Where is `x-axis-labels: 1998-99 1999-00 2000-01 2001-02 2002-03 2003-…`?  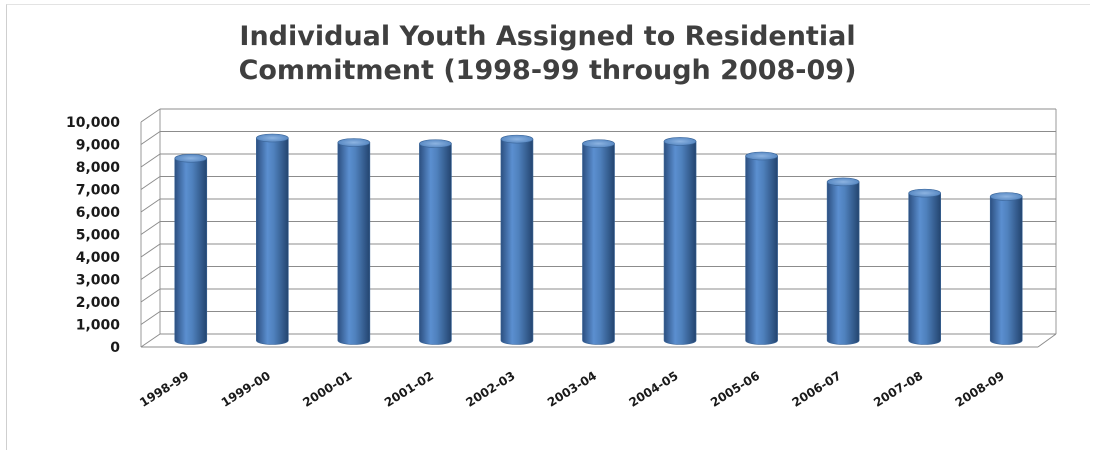 x-axis-labels: 1998-99 1999-00 2000-01 2001-02 2002-03 2003-… is located at coordinates (572, 389).